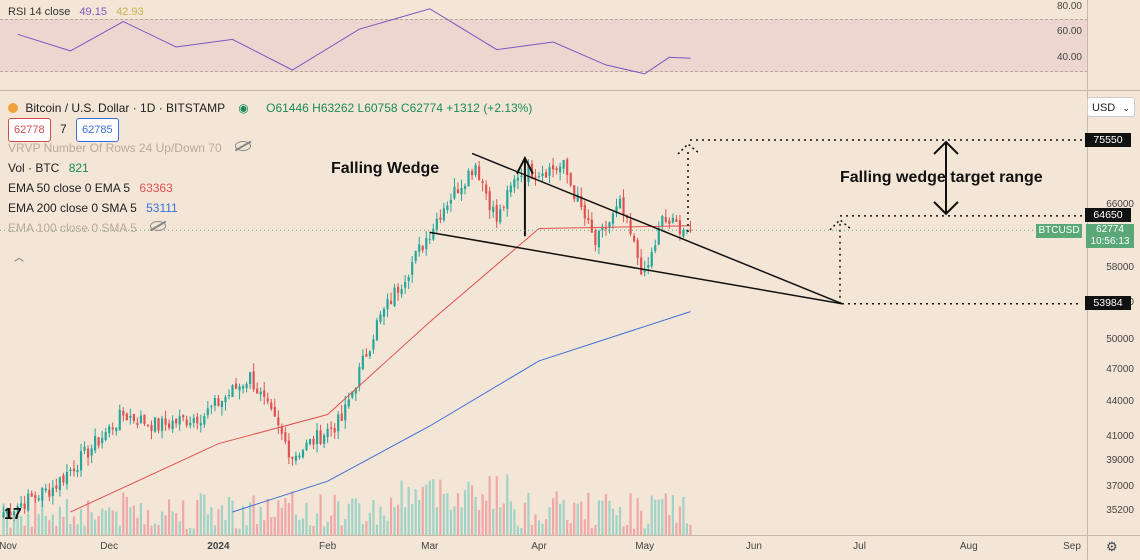 Image resolution: width=1140 pixels, height=560 pixels. Describe the element at coordinates (19, 258) in the screenshot. I see `collapse-legend-chevron-icon: ︿` at that location.